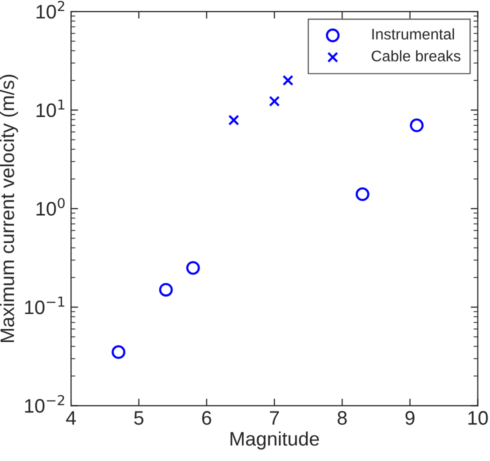 This screenshot has height=461, width=490. I want to click on legend-label: Cable breaks, so click(416, 56).